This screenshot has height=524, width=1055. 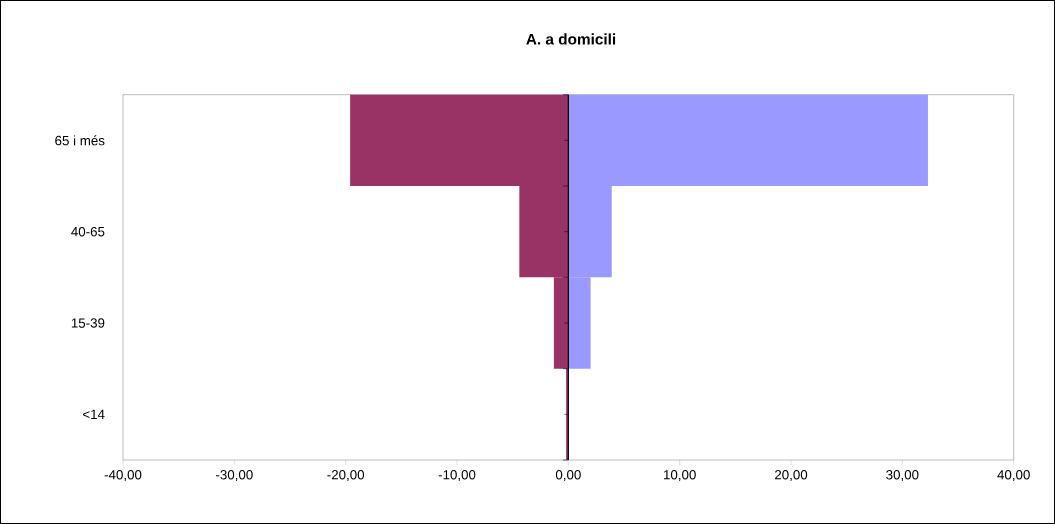 I want to click on y-tick-label: 65 i més, so click(x=80, y=140).